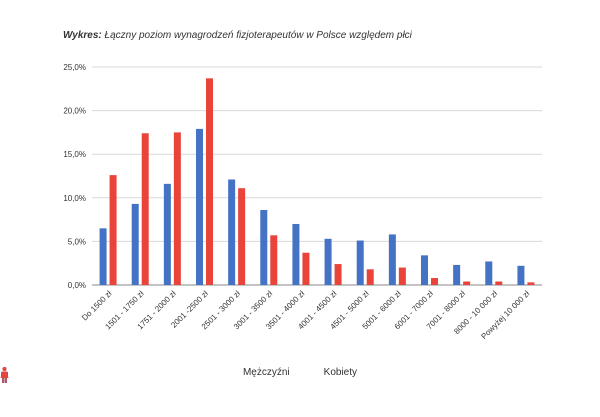 The image size is (600, 417). Describe the element at coordinates (82, 35) in the screenshot. I see `chart-title-prefix: Wykres:` at that location.